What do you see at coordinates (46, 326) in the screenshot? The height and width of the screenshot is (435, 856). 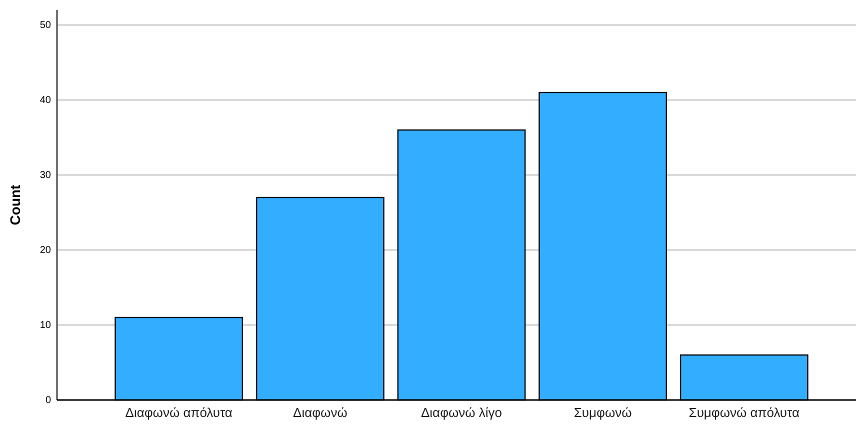 I see `y-tick-label: 10` at bounding box center [46, 326].